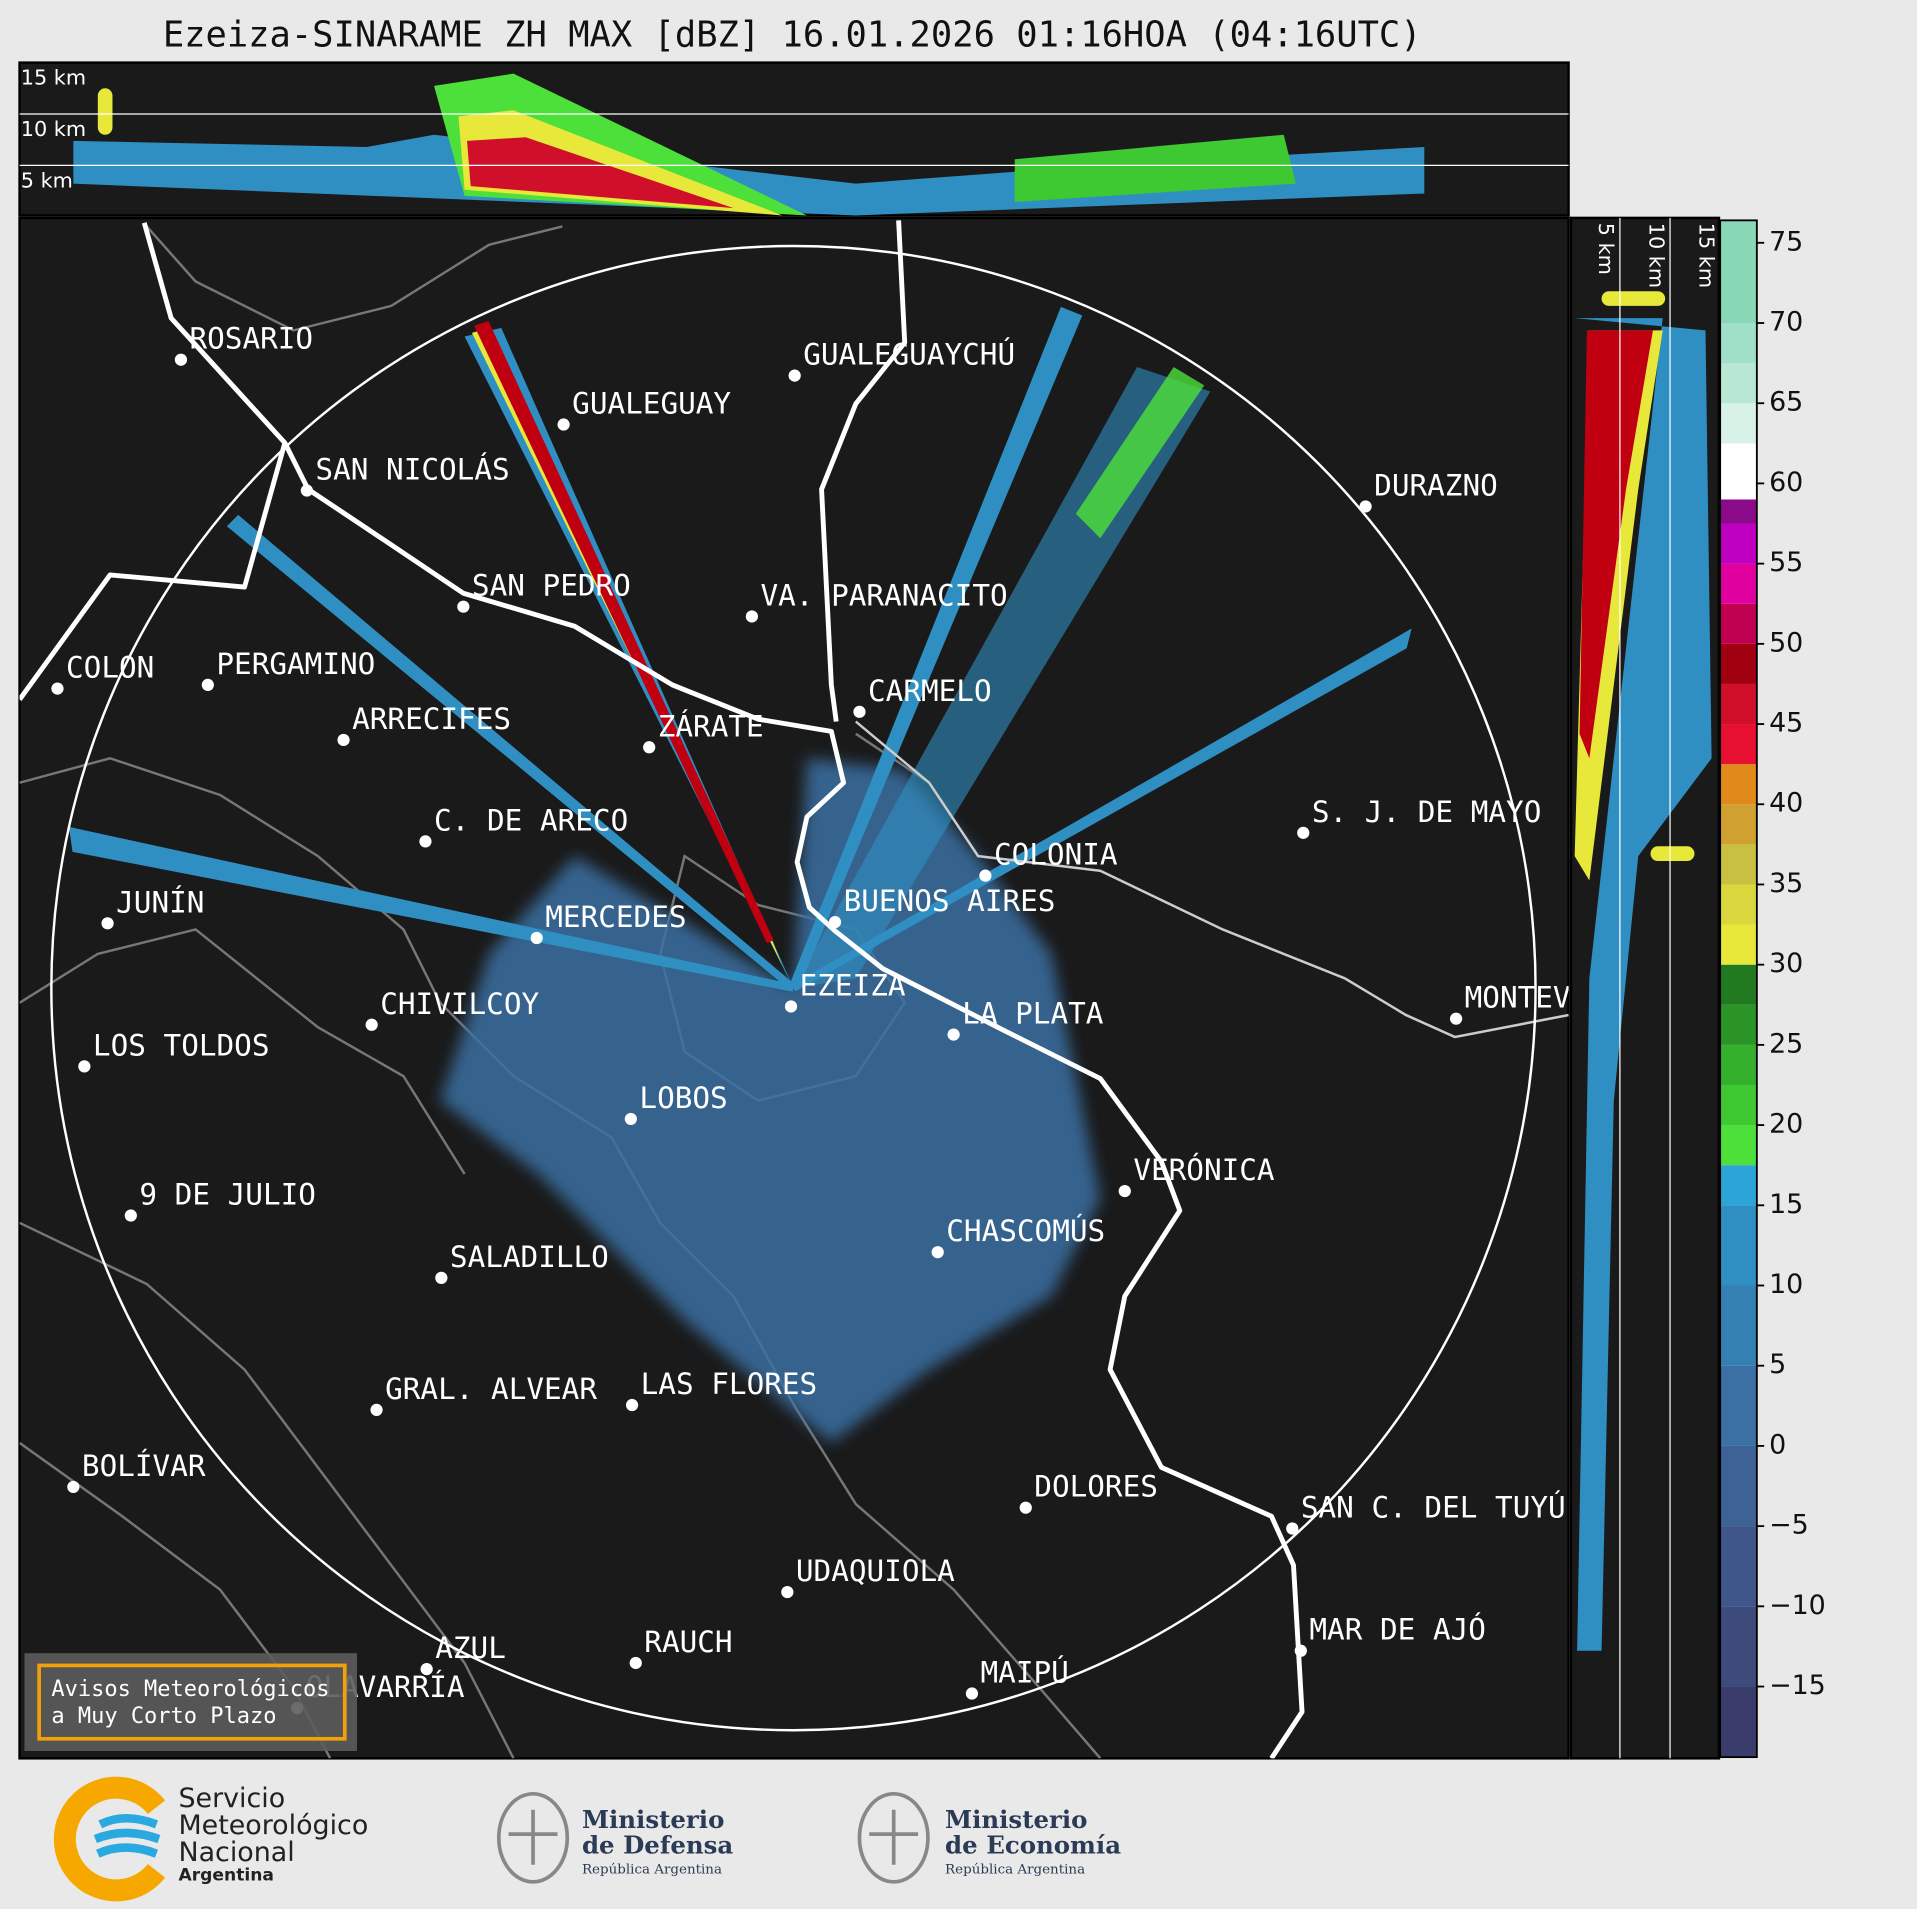  Describe the element at coordinates (1786, 642) in the screenshot. I see `tick-label: 50` at that location.